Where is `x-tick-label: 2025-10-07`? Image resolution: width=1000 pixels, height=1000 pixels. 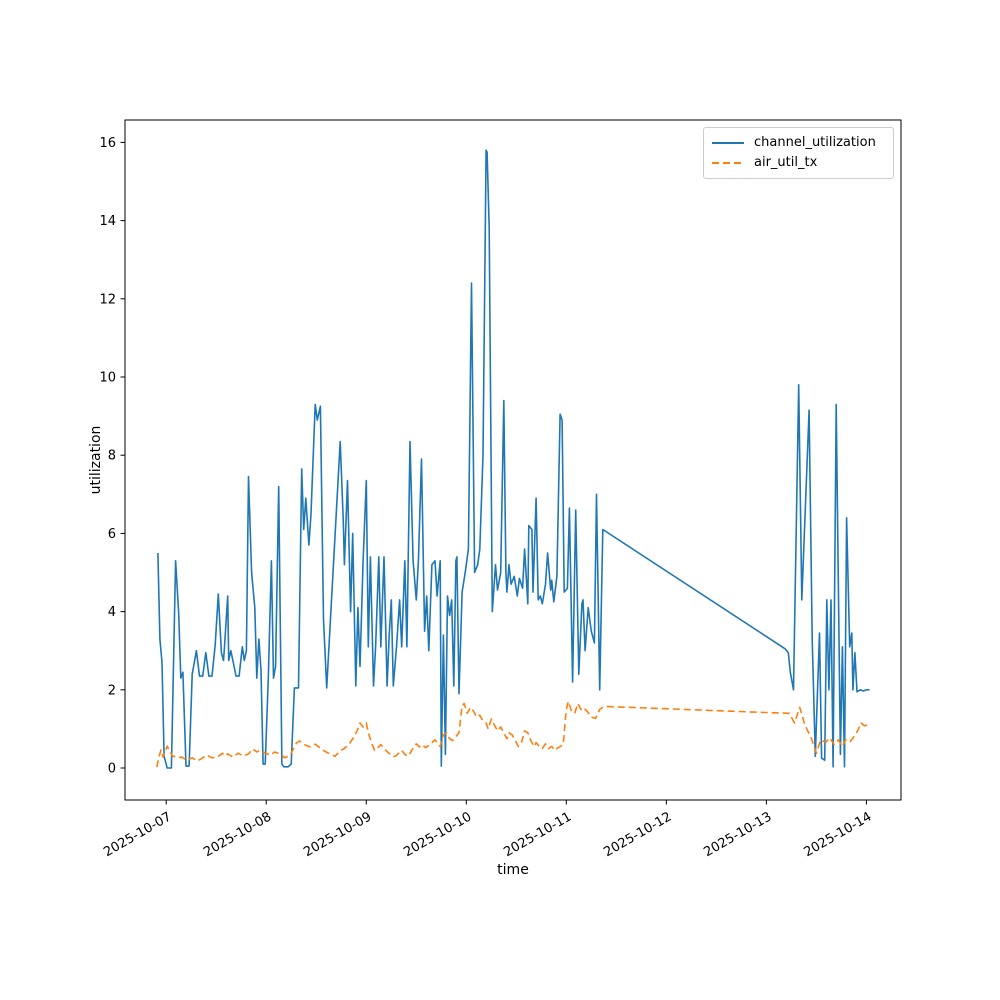
x-tick-label: 2025-10-07 is located at coordinates (137, 834).